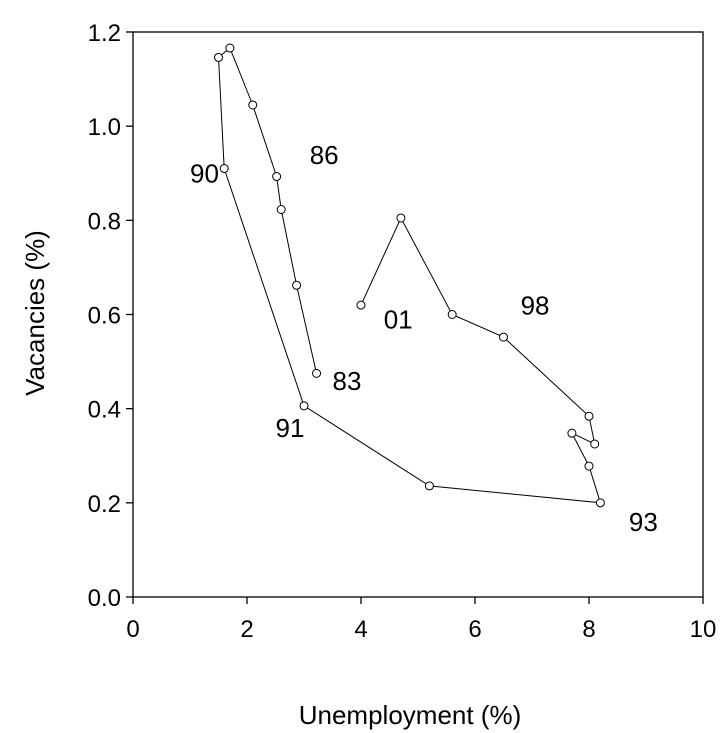  Describe the element at coordinates (104, 127) in the screenshot. I see `y-tick-label: 1.0` at that location.